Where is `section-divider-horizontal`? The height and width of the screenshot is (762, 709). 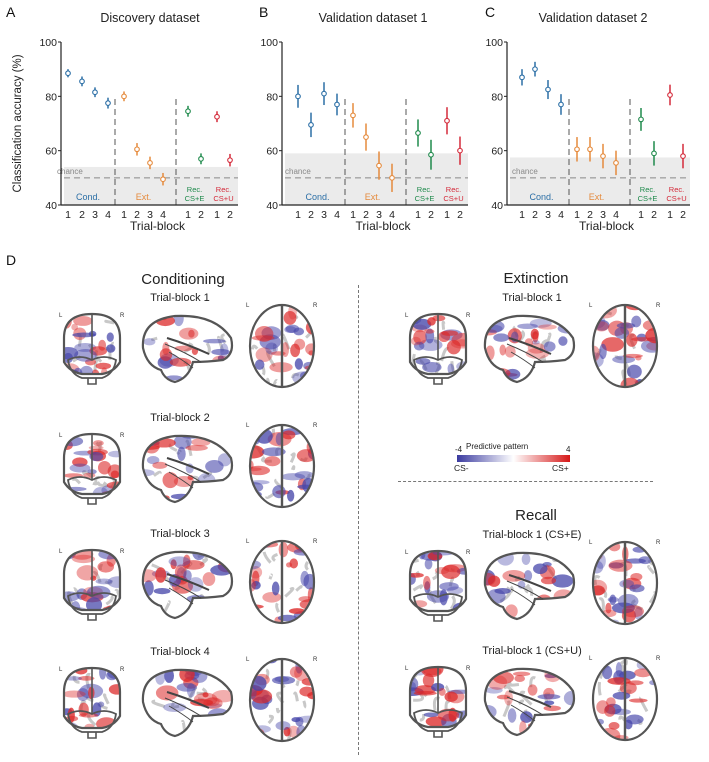 section-divider-horizontal is located at coordinates (525, 481).